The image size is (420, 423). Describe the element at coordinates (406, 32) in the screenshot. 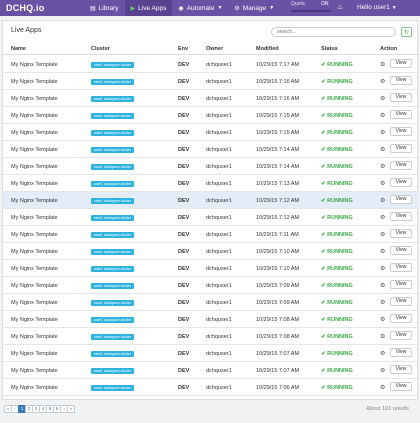

I see `refresh-button: ↻` at that location.